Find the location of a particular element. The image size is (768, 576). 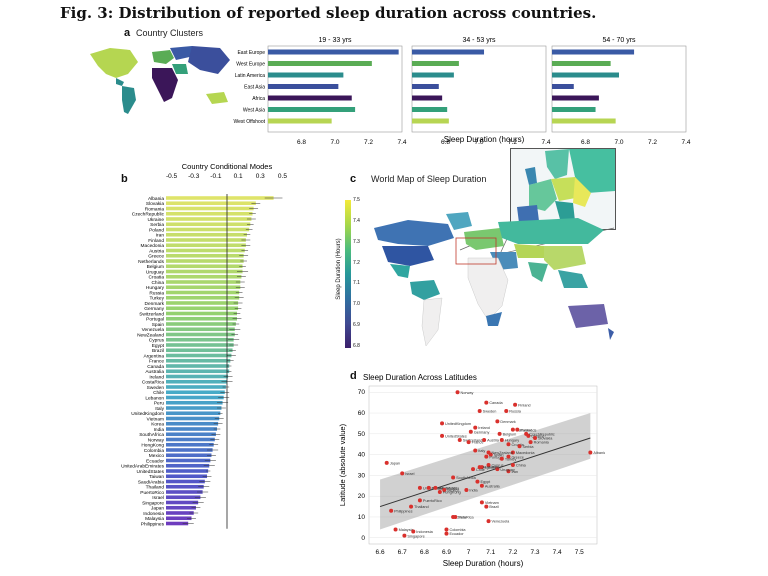

europe-highlight-box is located at coordinates (476, 251).